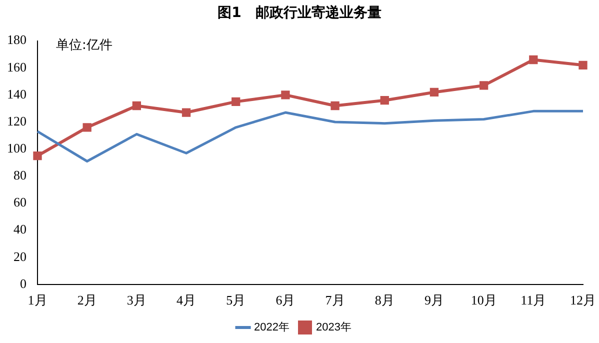 The width and height of the screenshot is (599, 343). Describe the element at coordinates (87, 300) in the screenshot. I see `x-tick-label: 2月` at that location.